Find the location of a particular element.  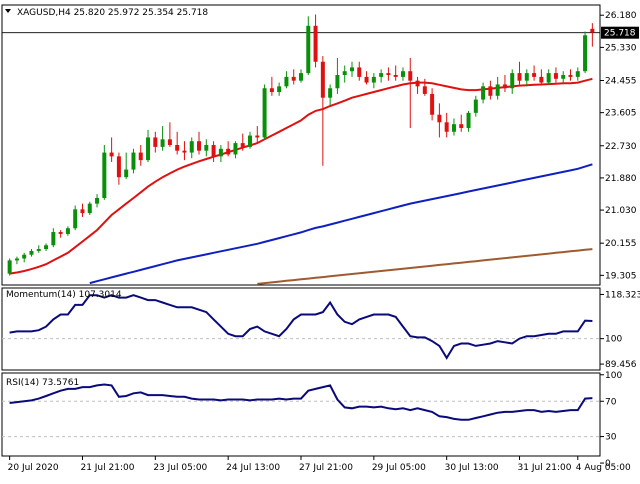

x-axis-tick: 20 Jul 2020 is located at coordinates (33, 468).